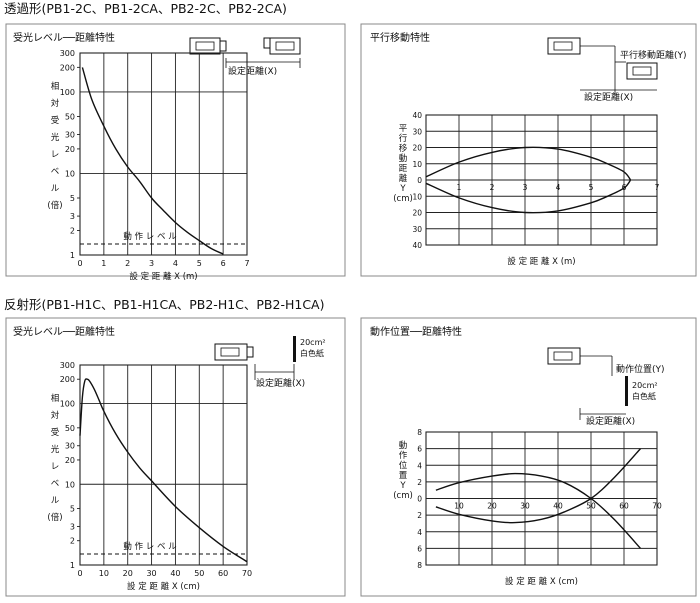 This screenshot has height=603, width=700. What do you see at coordinates (250, 352) in the screenshot?
I see `sensor-cable-icon` at bounding box center [250, 352].